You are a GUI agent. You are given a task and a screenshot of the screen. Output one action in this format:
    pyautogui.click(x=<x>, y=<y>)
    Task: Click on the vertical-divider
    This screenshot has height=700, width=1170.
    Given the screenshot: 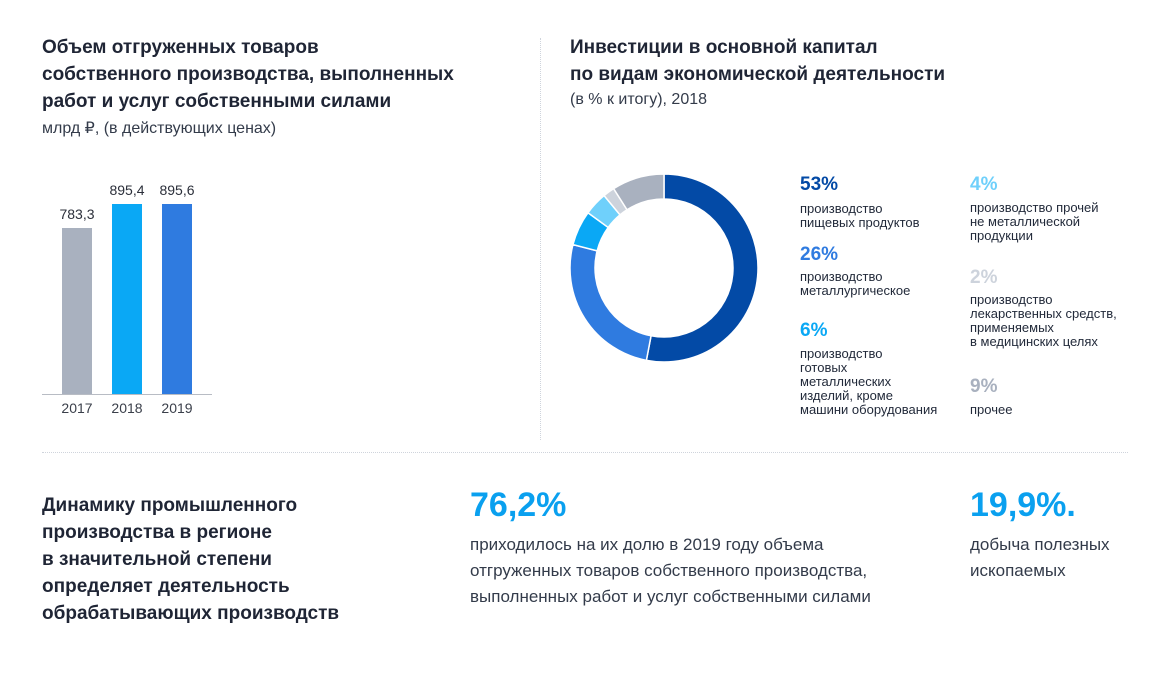 What is the action you would take?
    pyautogui.click(x=540, y=239)
    